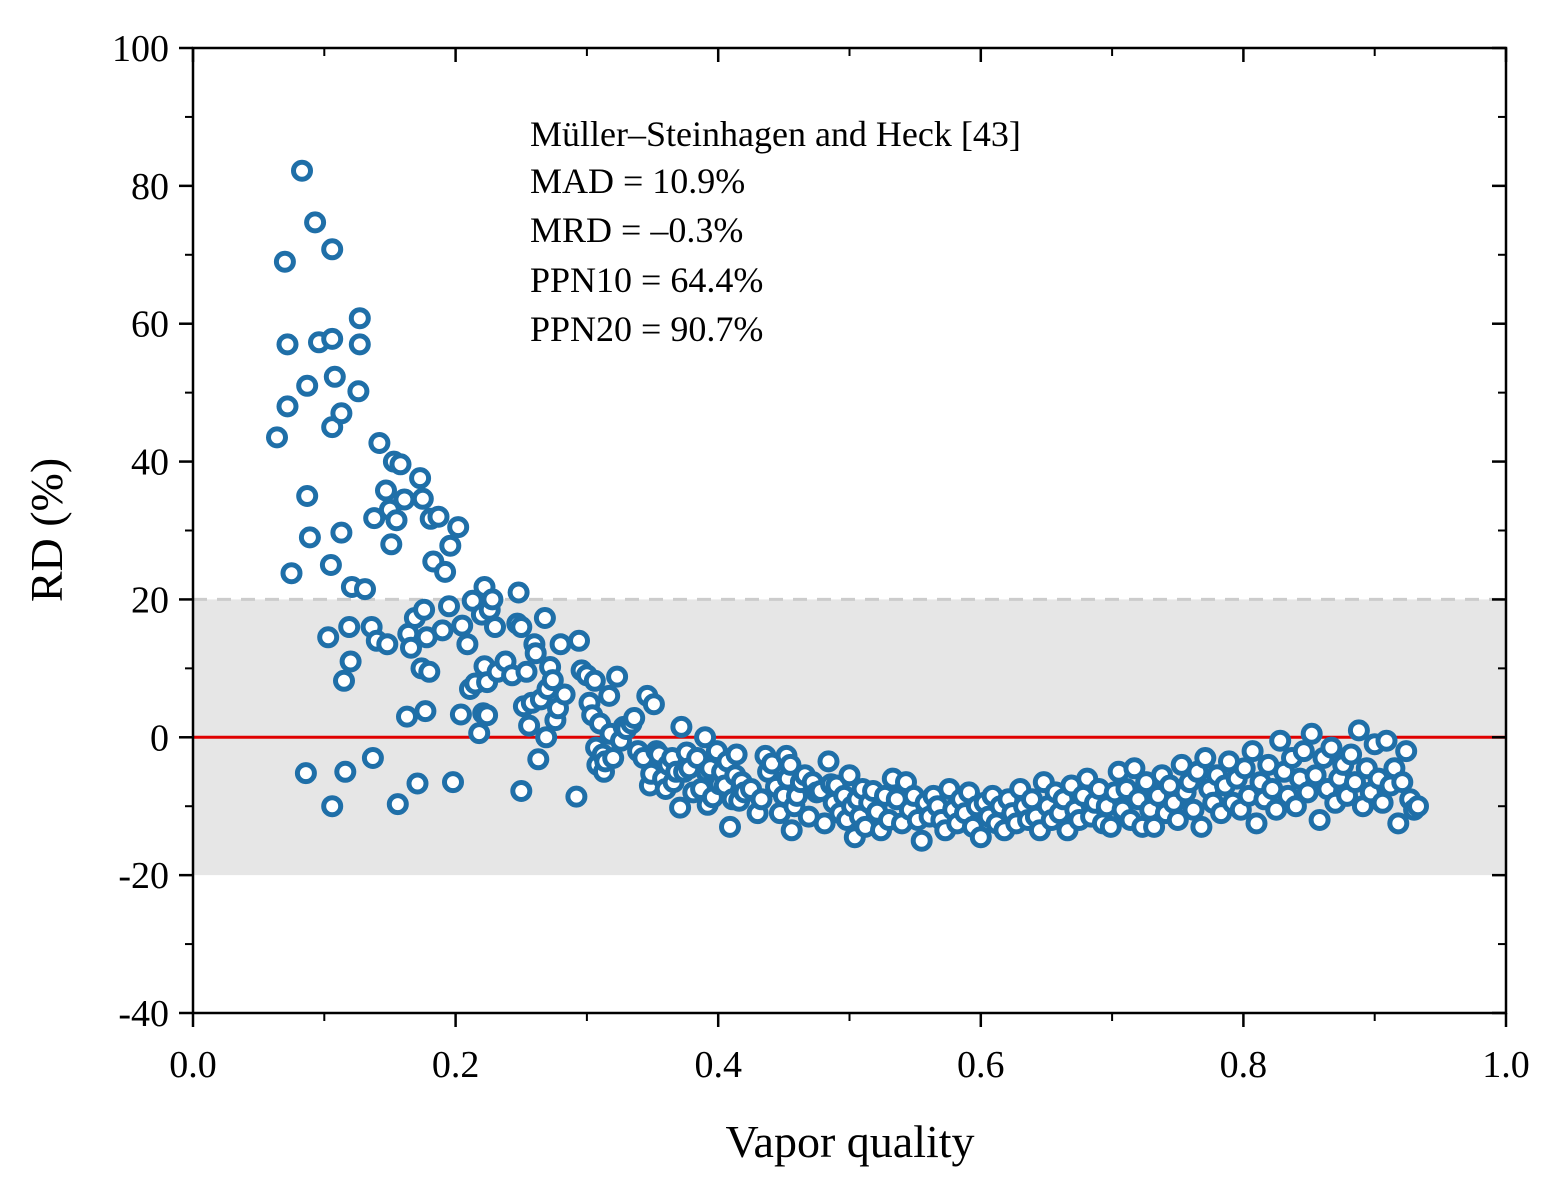  What do you see at coordinates (150, 463) in the screenshot?
I see `y-tick-label: 40` at bounding box center [150, 463].